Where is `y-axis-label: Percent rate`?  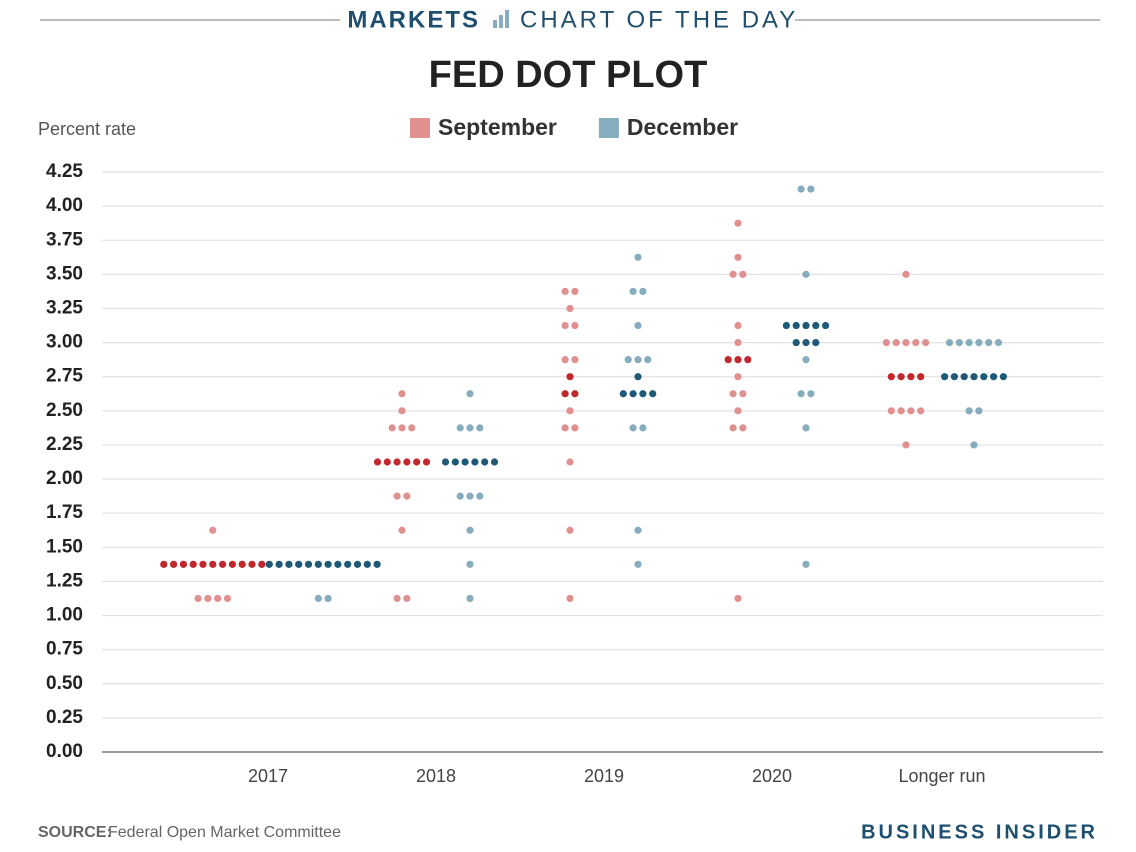 y-axis-label: Percent rate is located at coordinates (87, 129).